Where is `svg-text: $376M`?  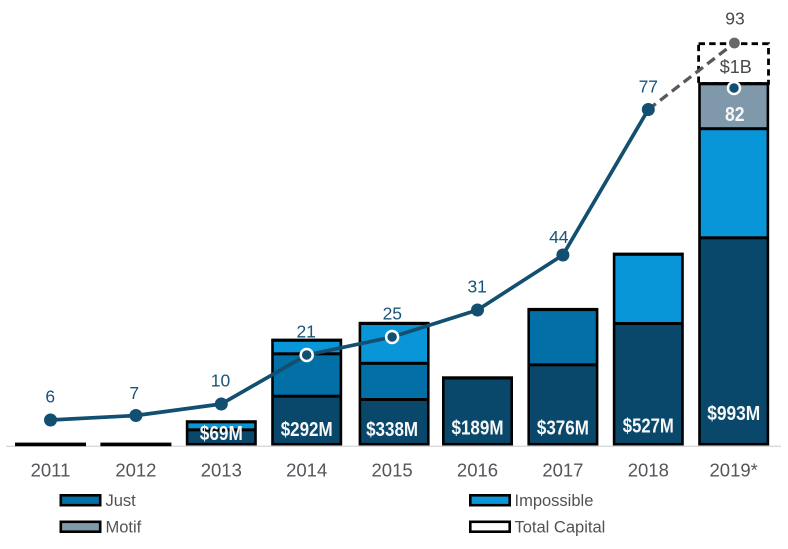 svg-text: $376M is located at coordinates (563, 428).